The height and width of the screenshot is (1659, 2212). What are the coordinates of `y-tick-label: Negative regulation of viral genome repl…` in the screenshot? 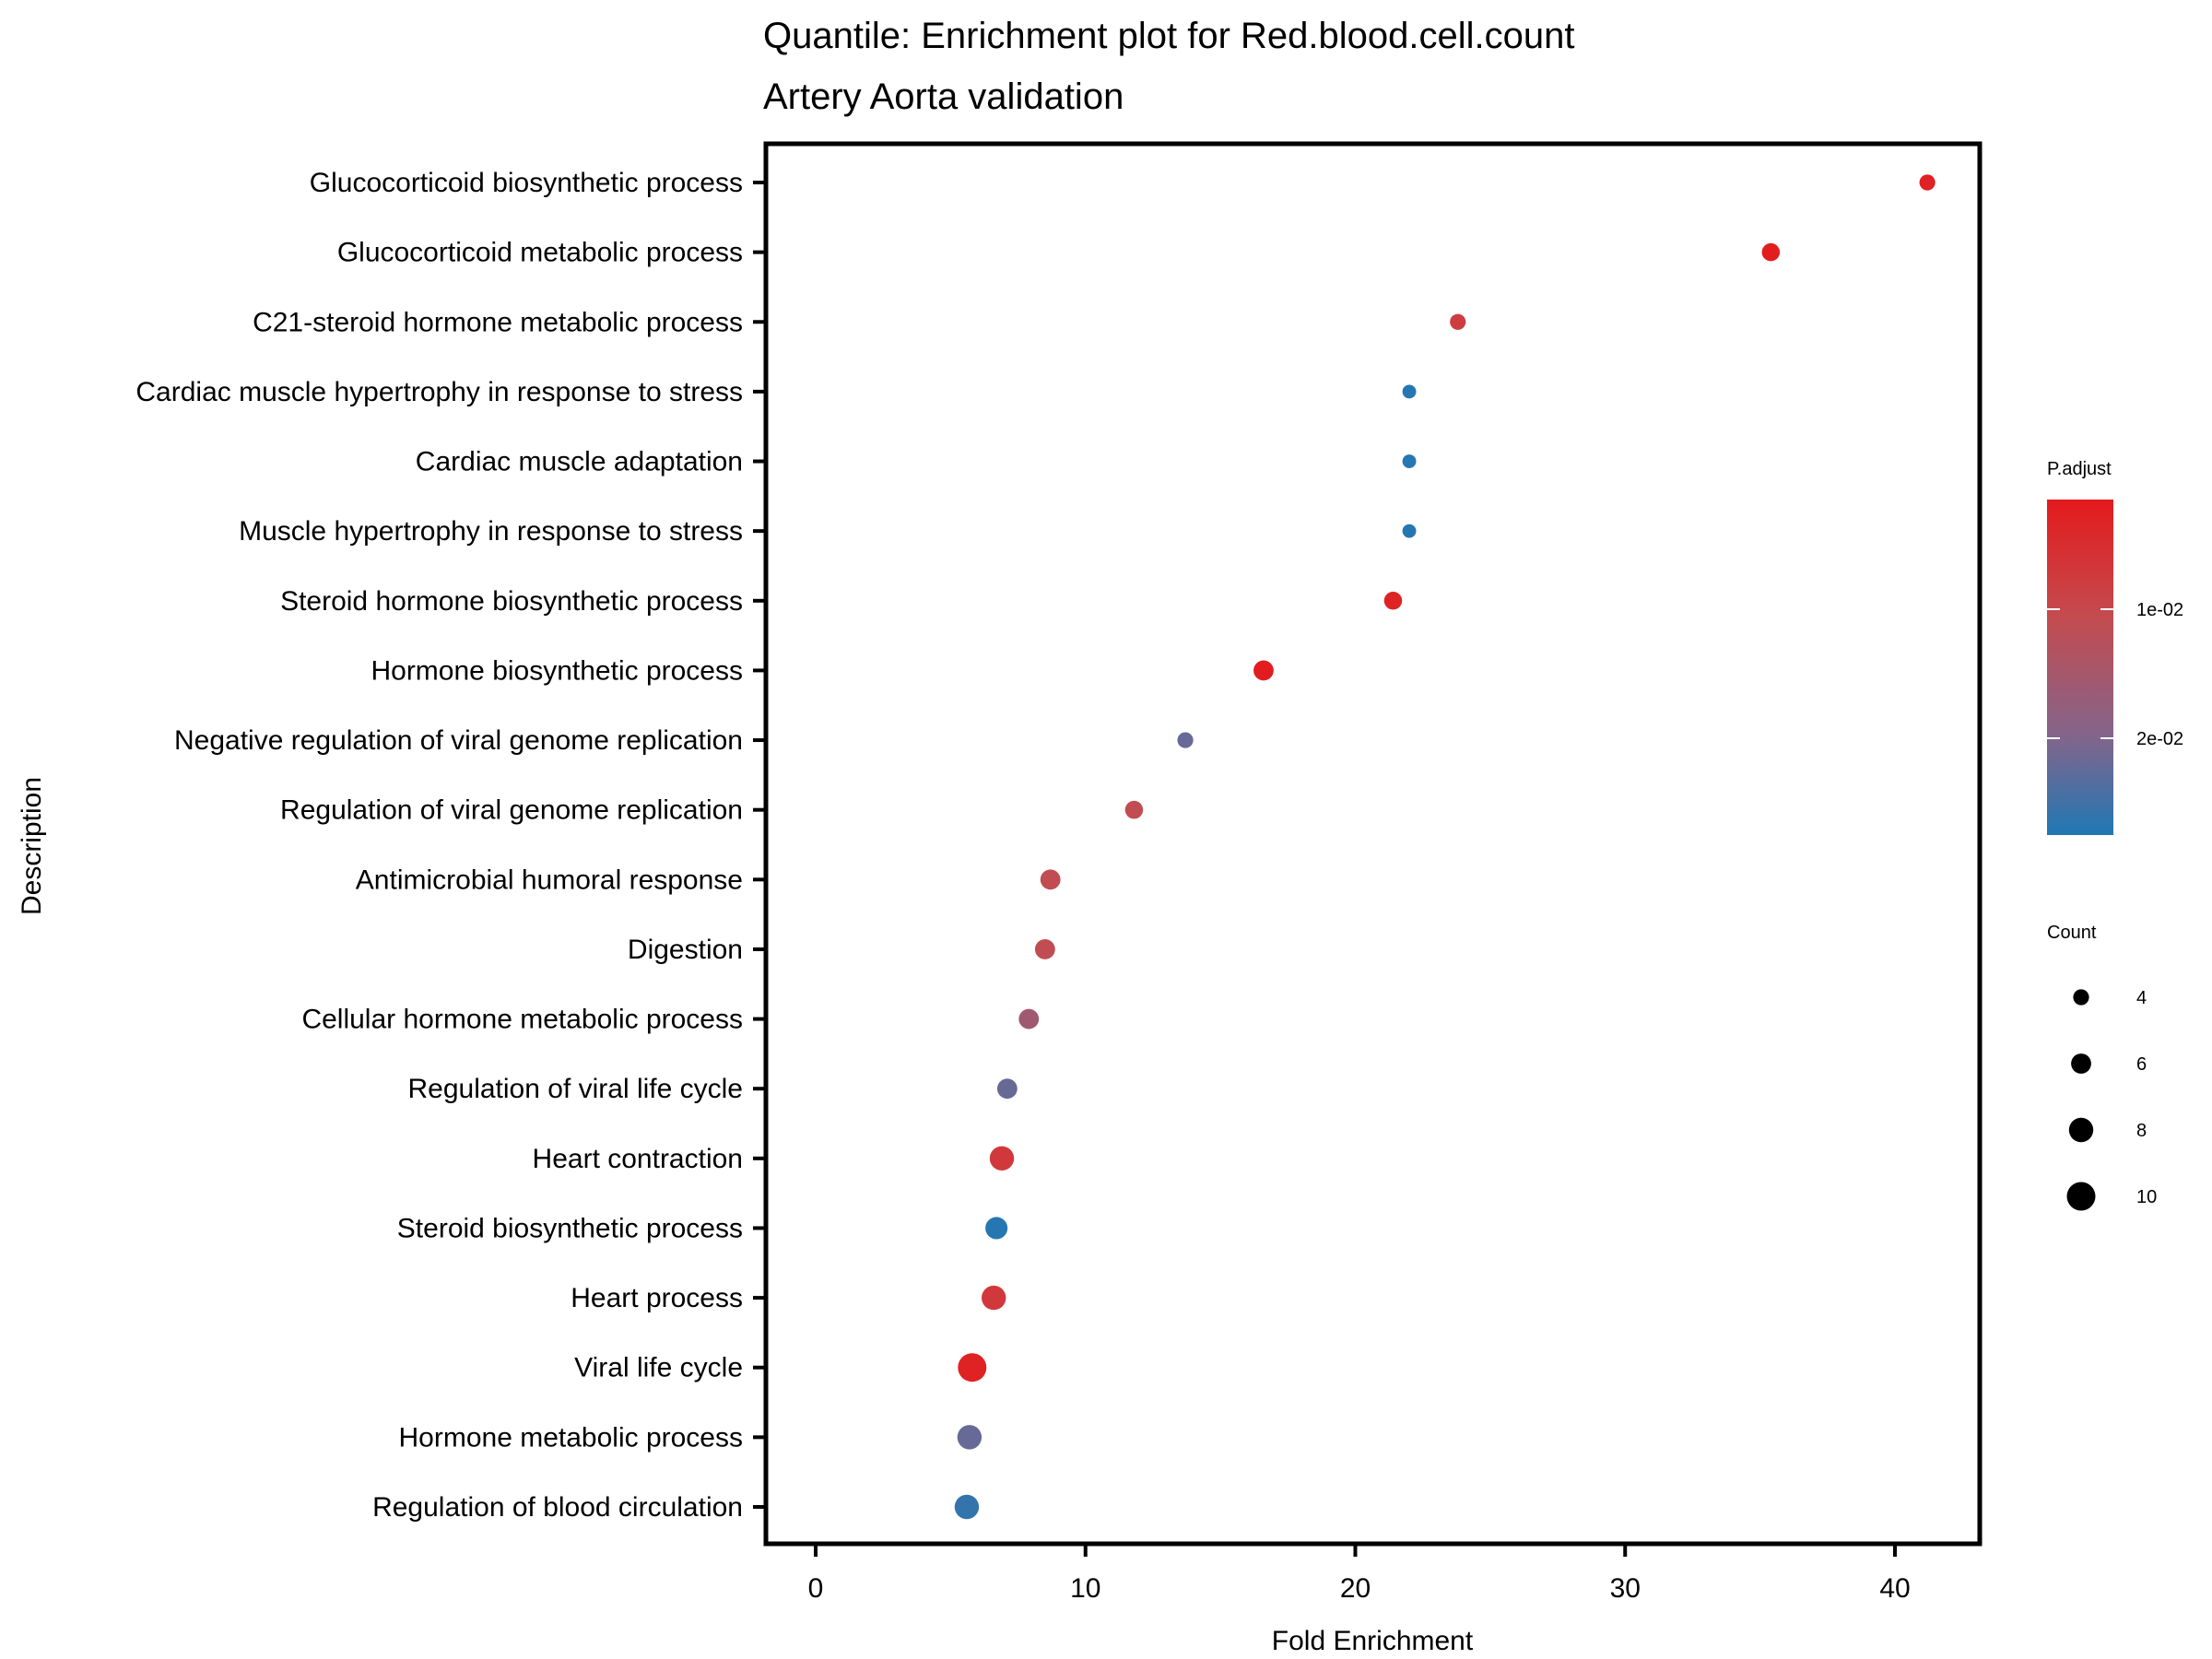 It's located at (458, 740).